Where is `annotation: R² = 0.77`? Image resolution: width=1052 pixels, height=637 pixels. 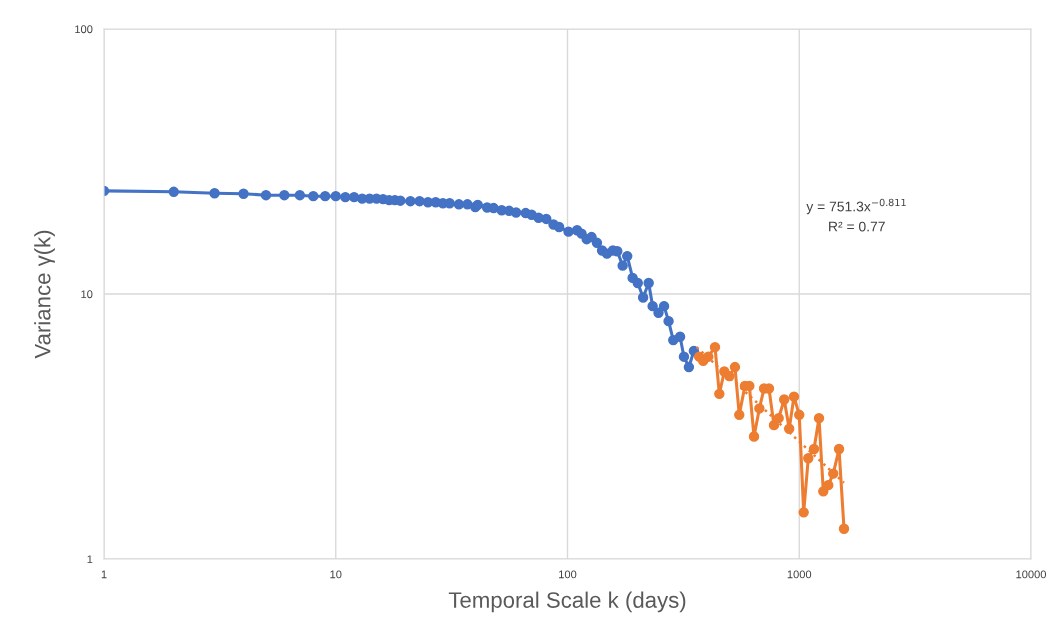
annotation: R² = 0.77 is located at coordinates (857, 226).